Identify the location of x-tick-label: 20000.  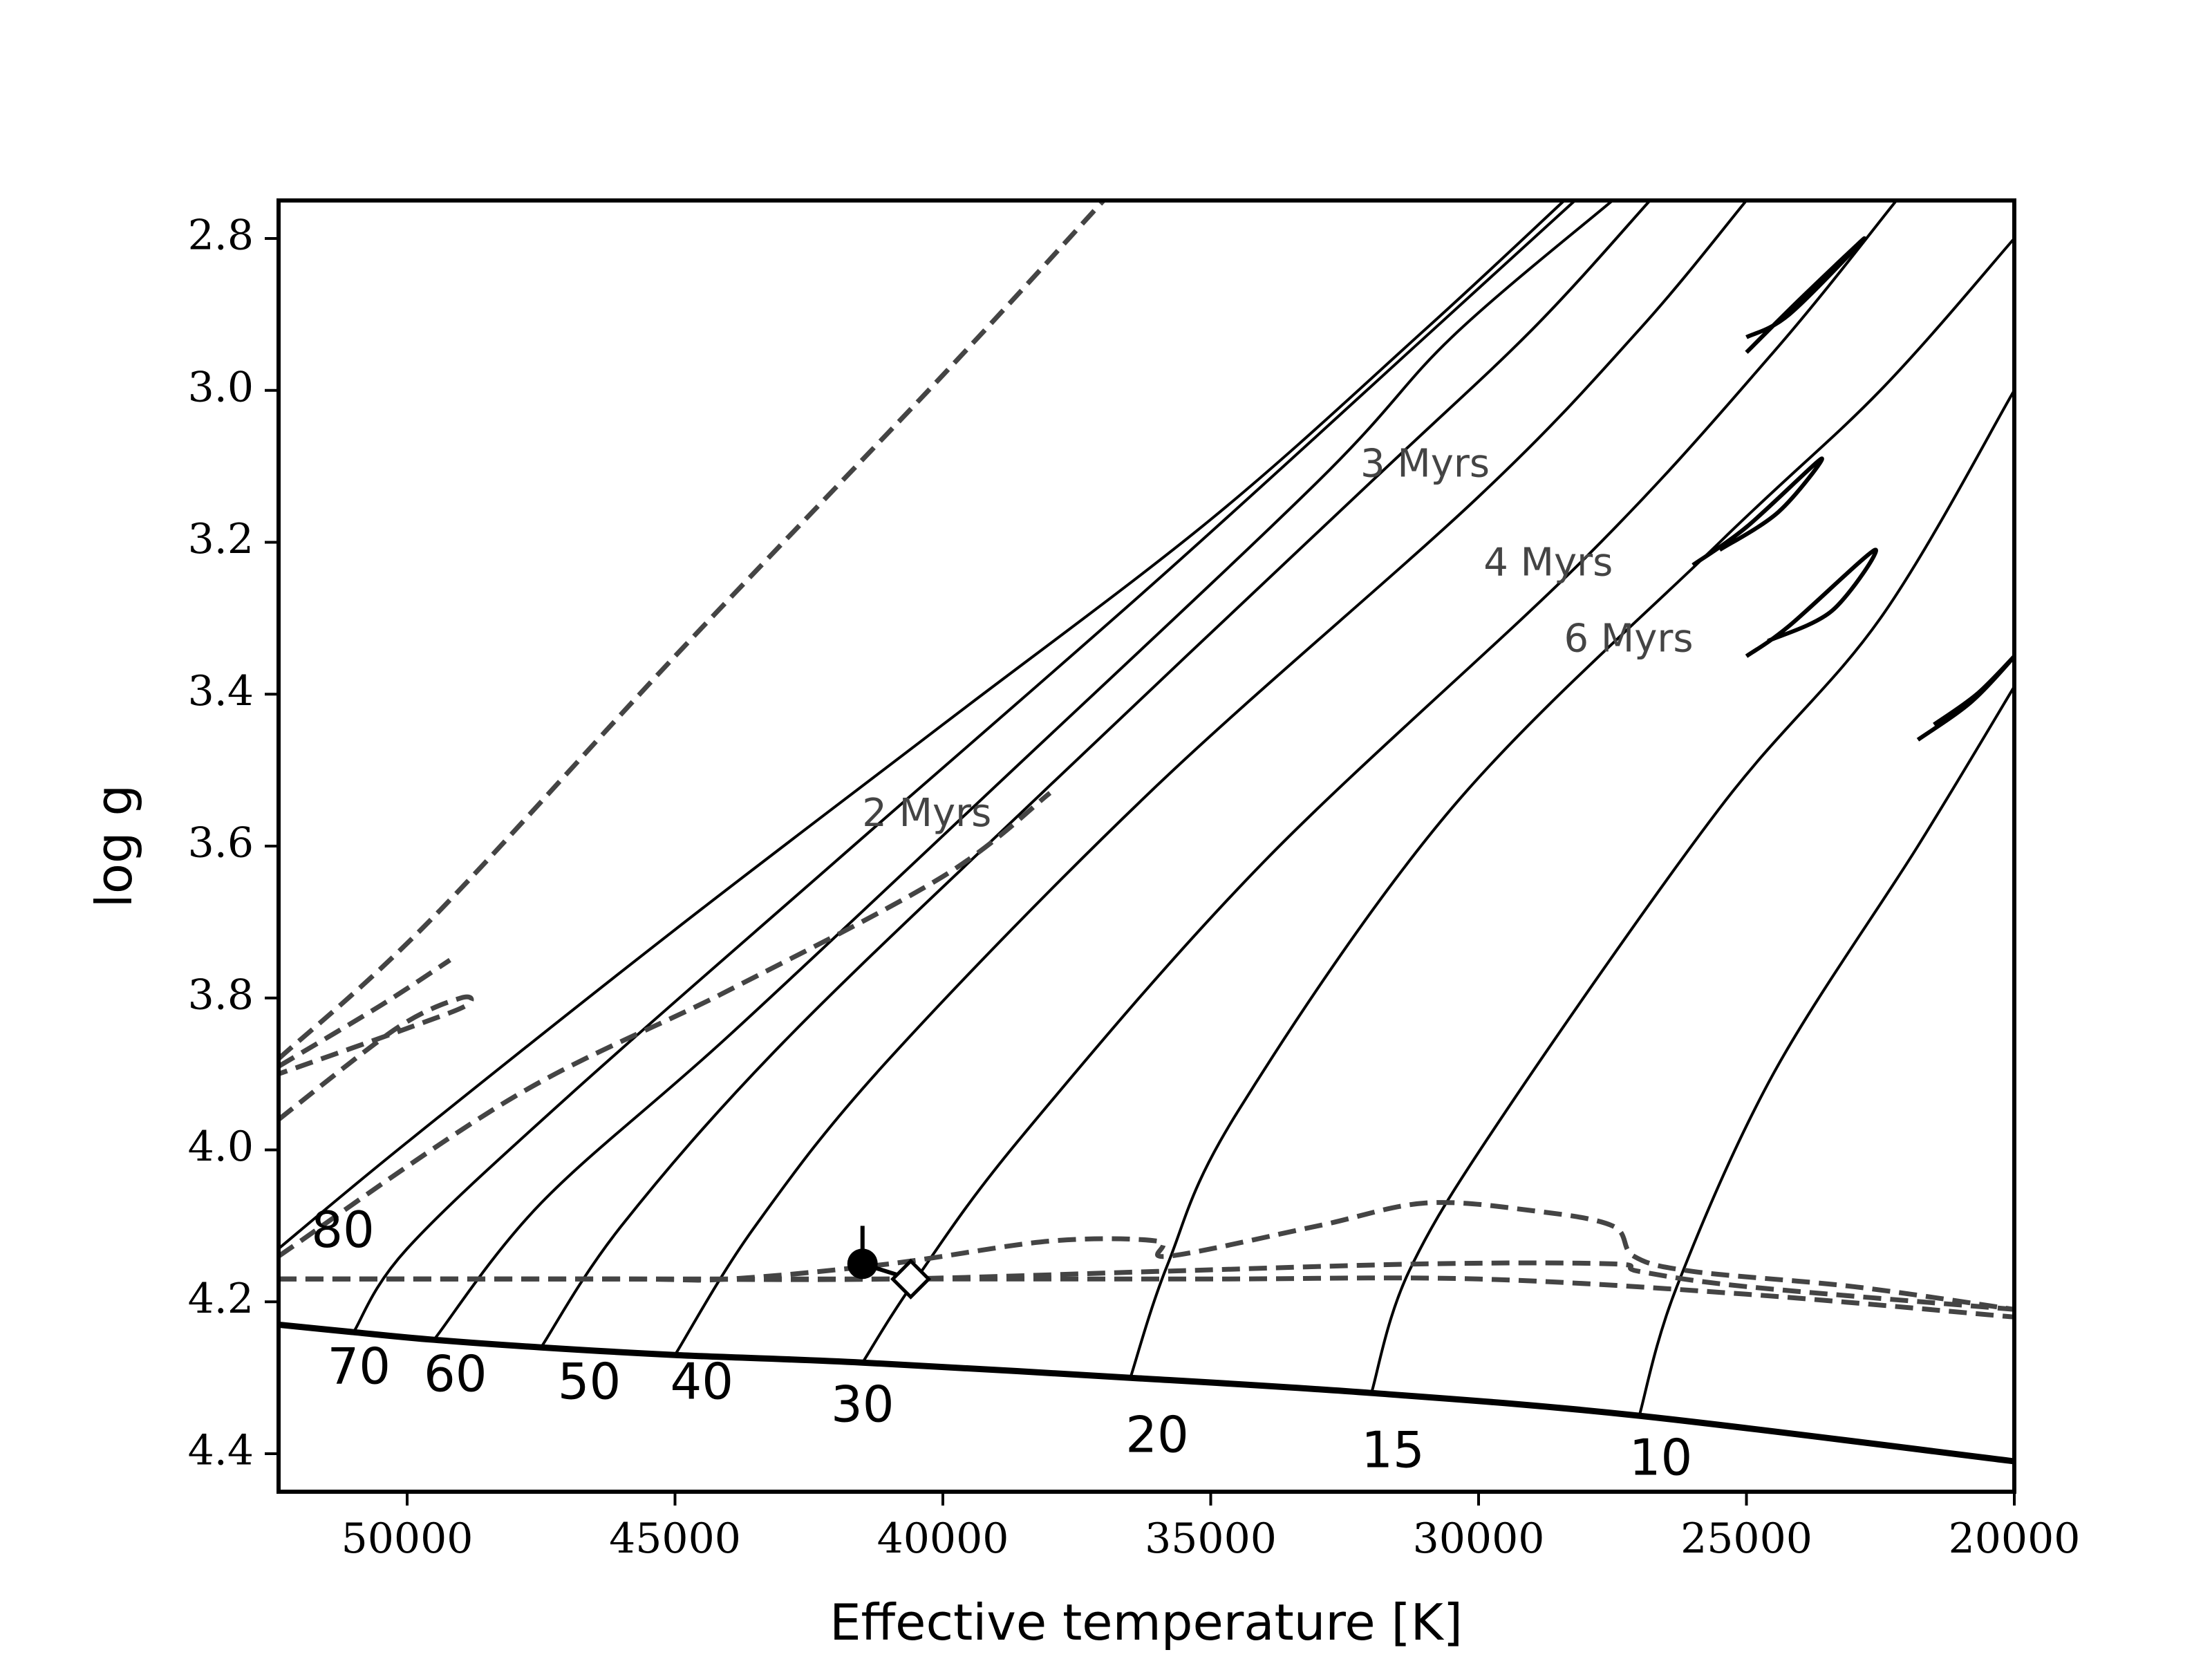
(2015, 1539).